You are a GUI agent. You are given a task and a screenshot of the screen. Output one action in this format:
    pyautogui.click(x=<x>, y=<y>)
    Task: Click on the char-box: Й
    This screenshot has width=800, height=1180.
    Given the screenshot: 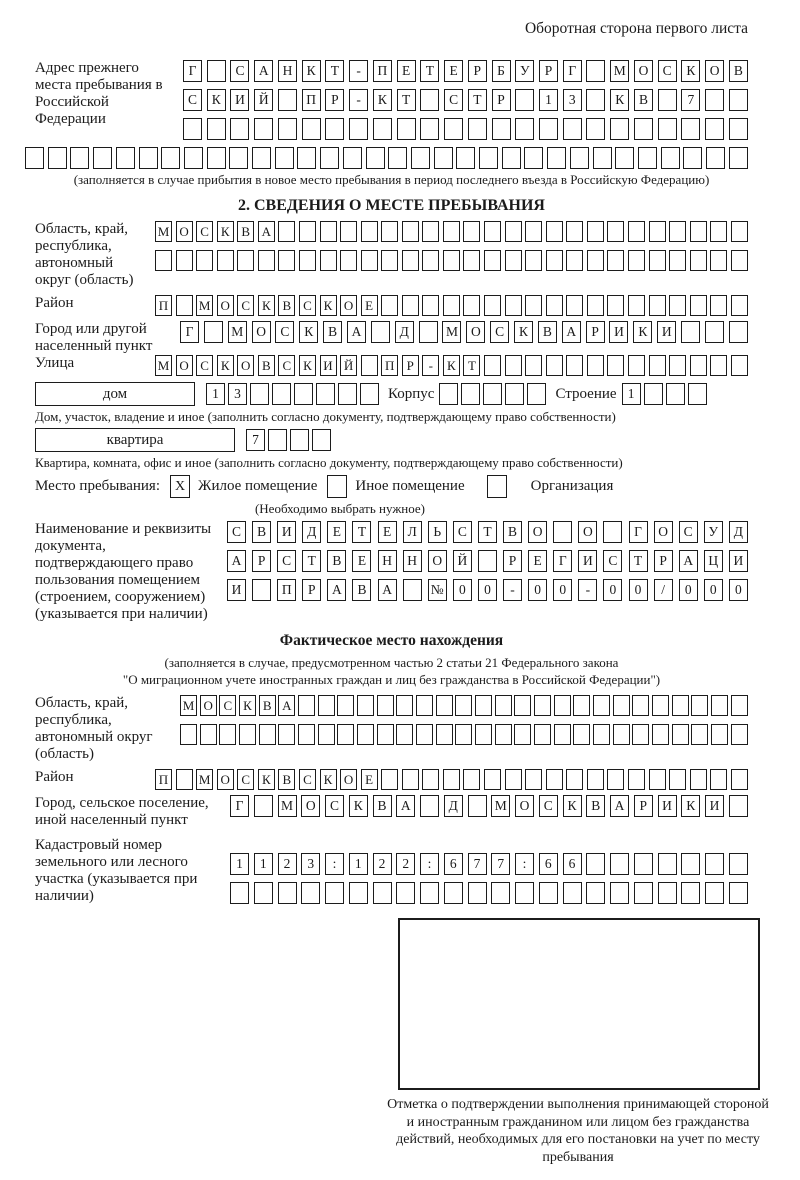 What is the action you would take?
    pyautogui.click(x=349, y=365)
    